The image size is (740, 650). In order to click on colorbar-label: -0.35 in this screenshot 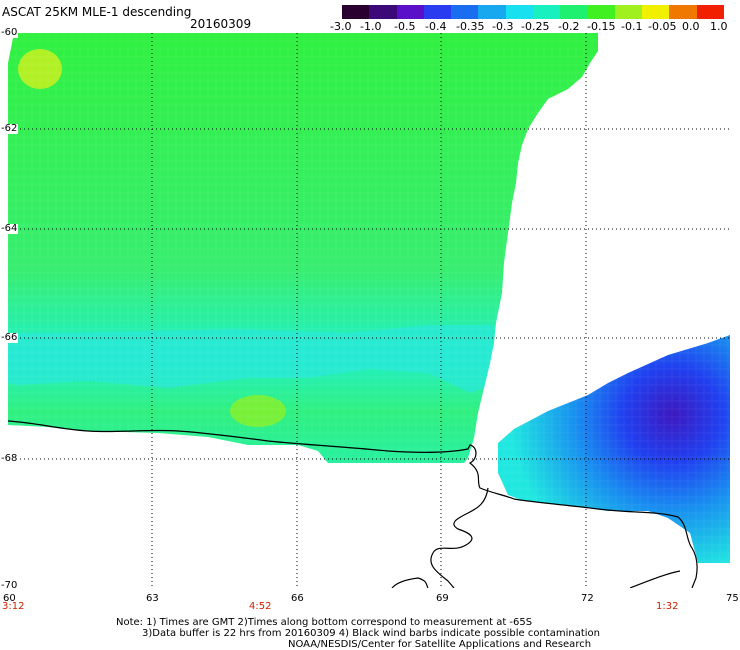, I will do `click(470, 26)`.